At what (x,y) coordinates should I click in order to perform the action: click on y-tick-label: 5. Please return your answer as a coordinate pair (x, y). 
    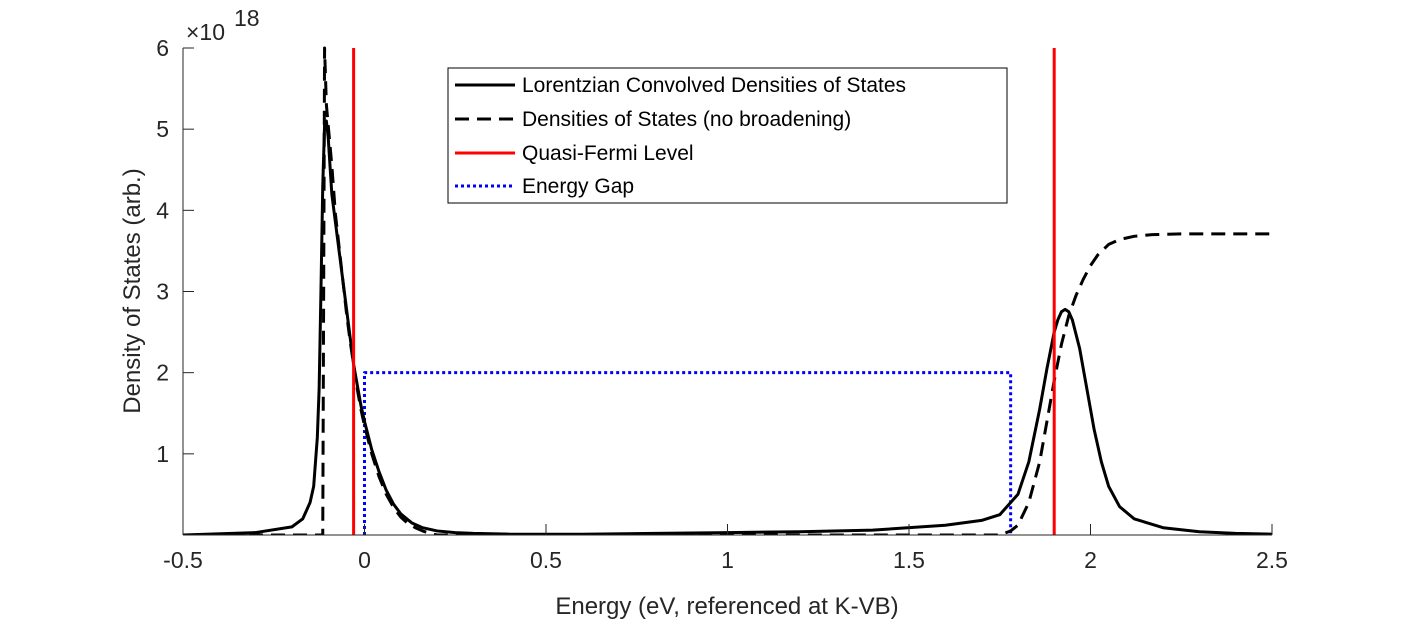
    Looking at the image, I should click on (162, 129).